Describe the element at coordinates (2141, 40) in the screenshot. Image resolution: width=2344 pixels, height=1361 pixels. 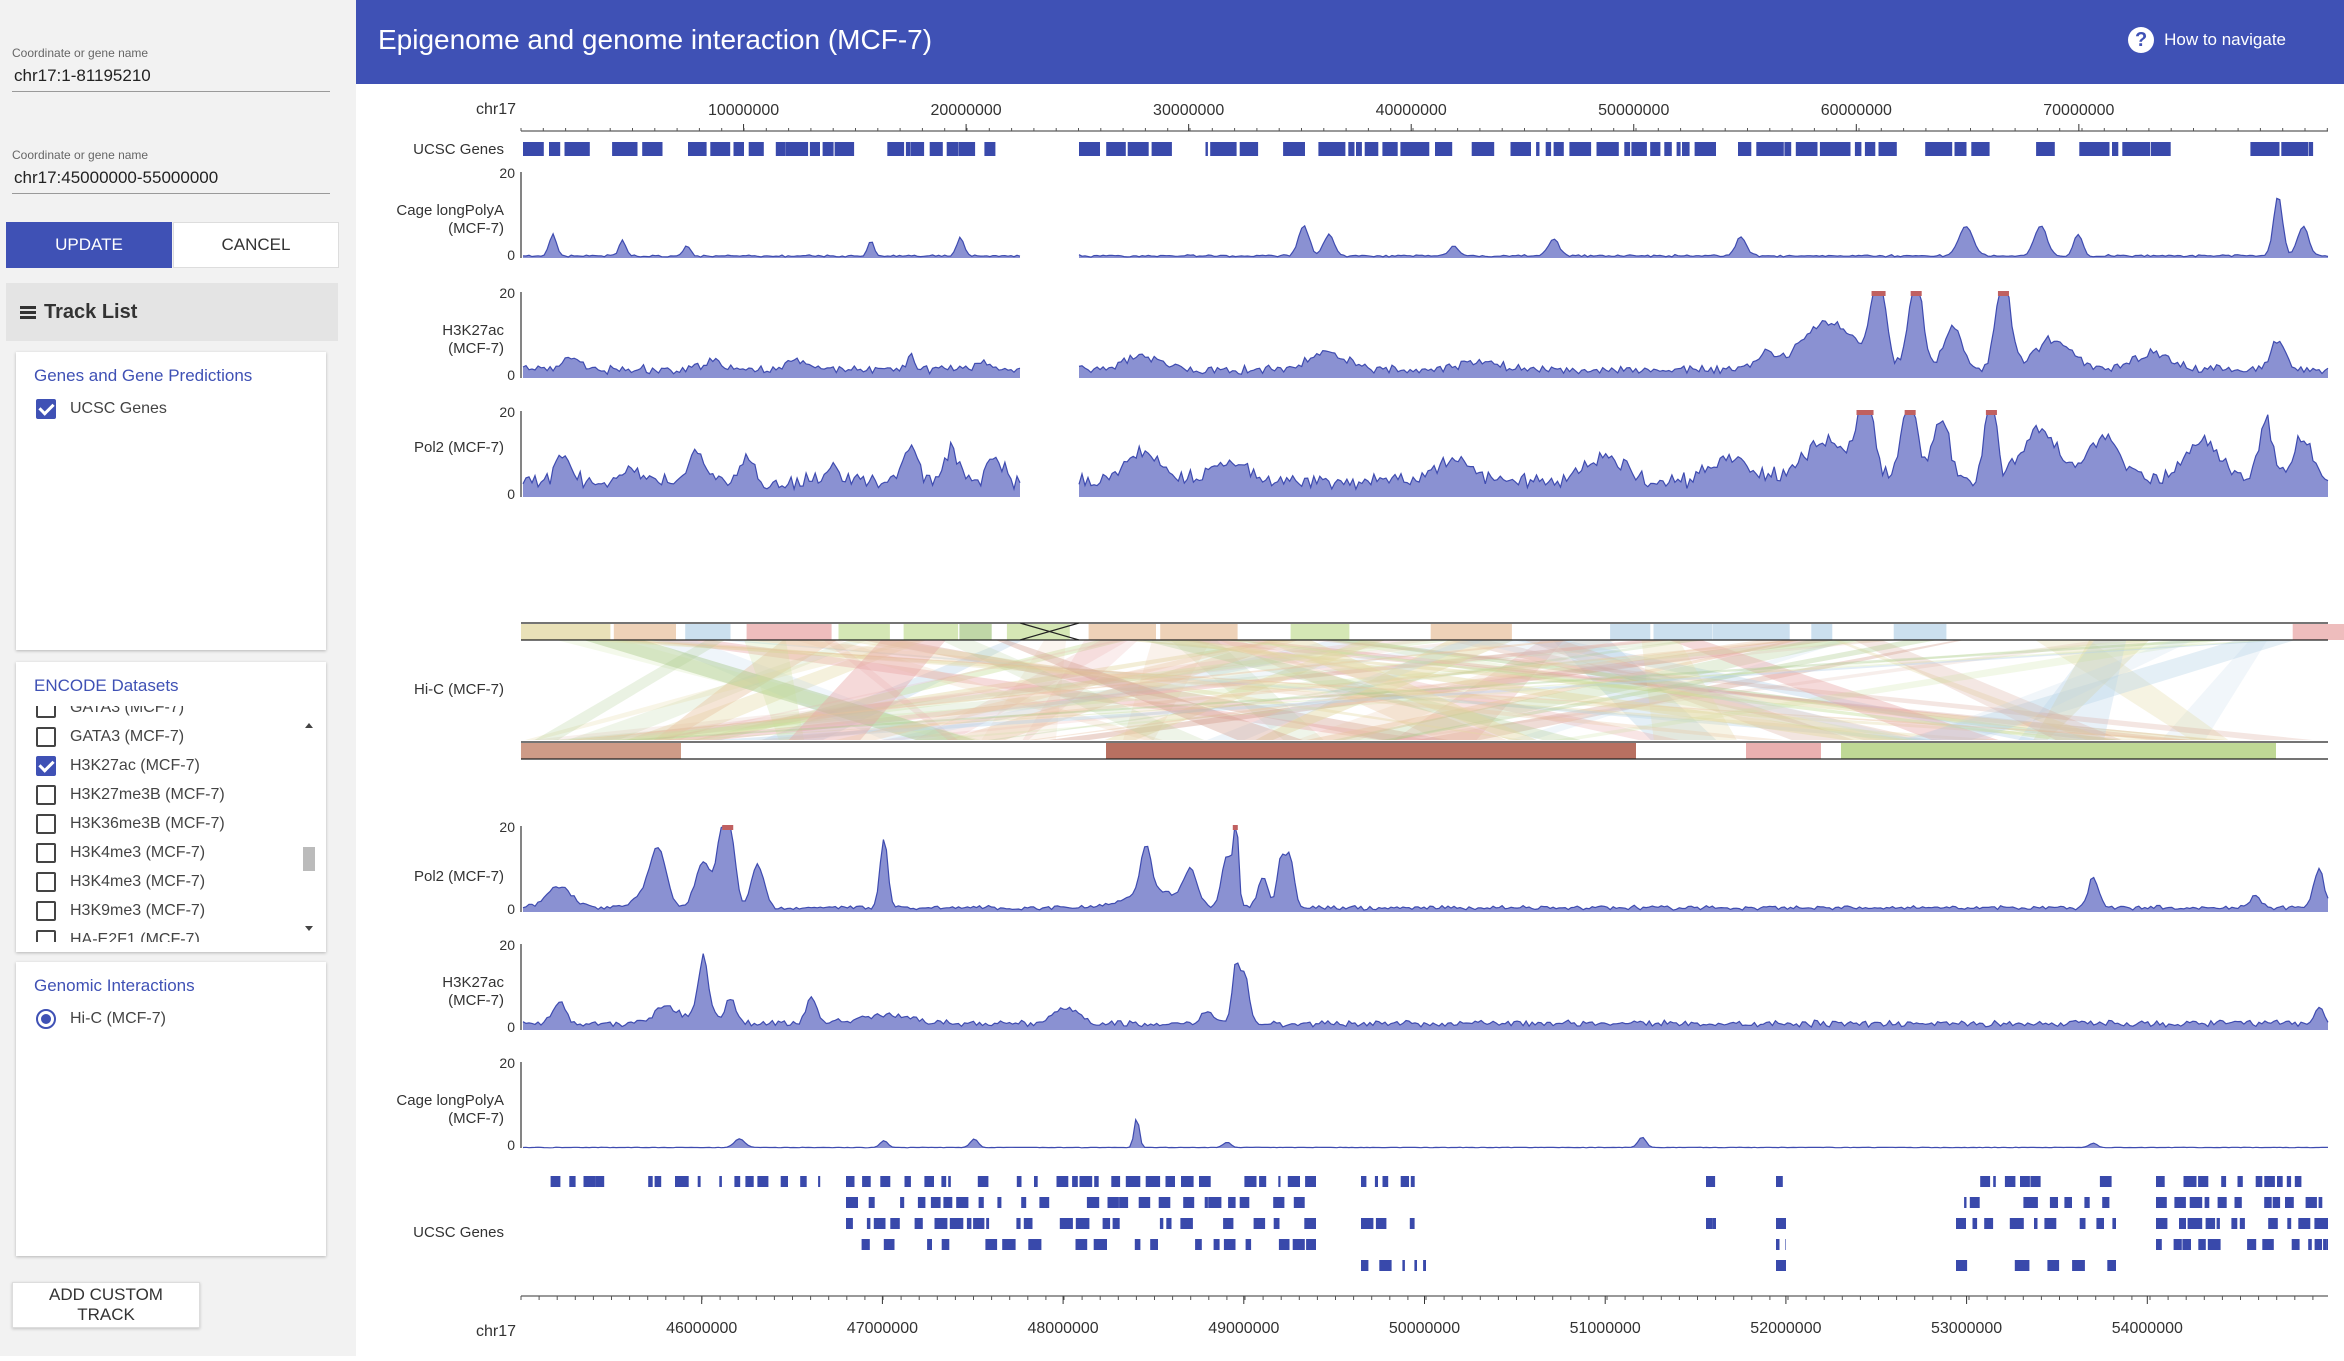
I see `question-circle-icon: ?` at that location.